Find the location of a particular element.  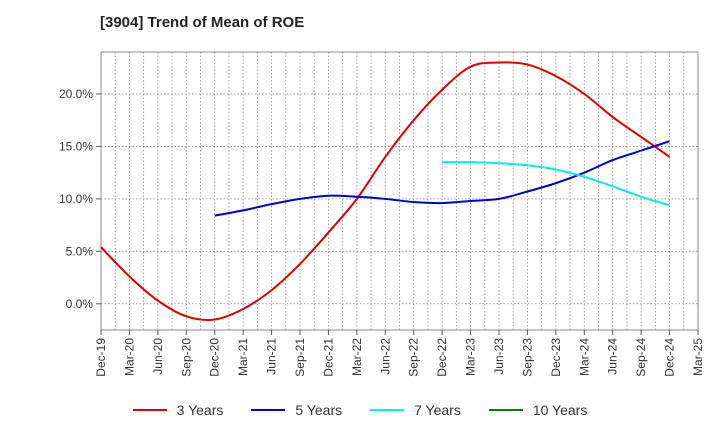

legend-item-5-years: 5 Years is located at coordinates (296, 410).